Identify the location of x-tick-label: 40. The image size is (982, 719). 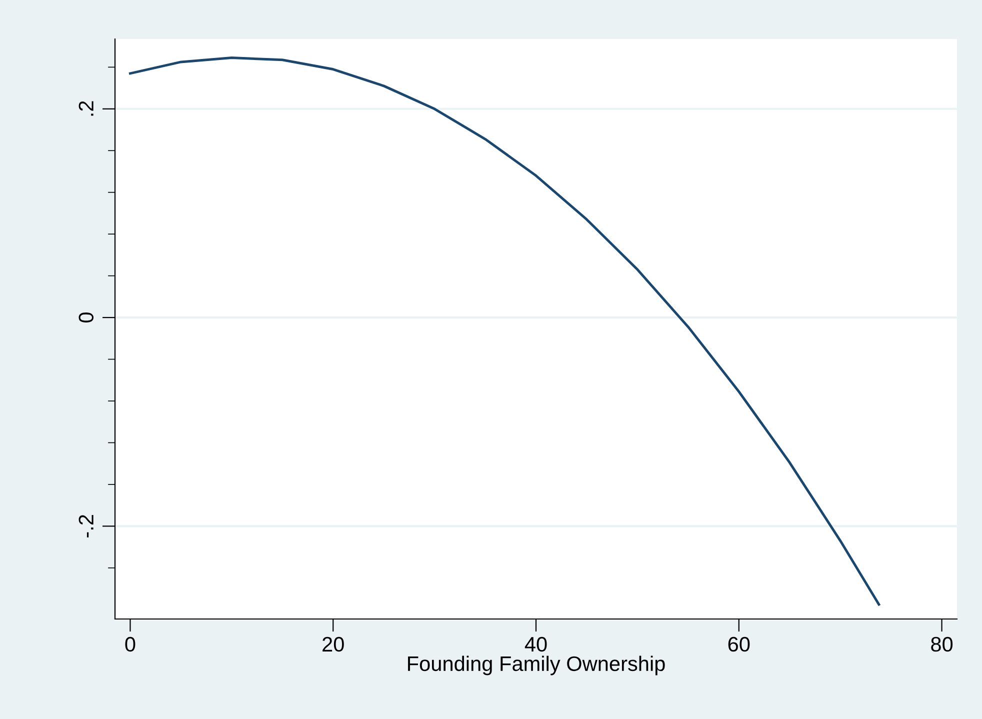
(535, 644).